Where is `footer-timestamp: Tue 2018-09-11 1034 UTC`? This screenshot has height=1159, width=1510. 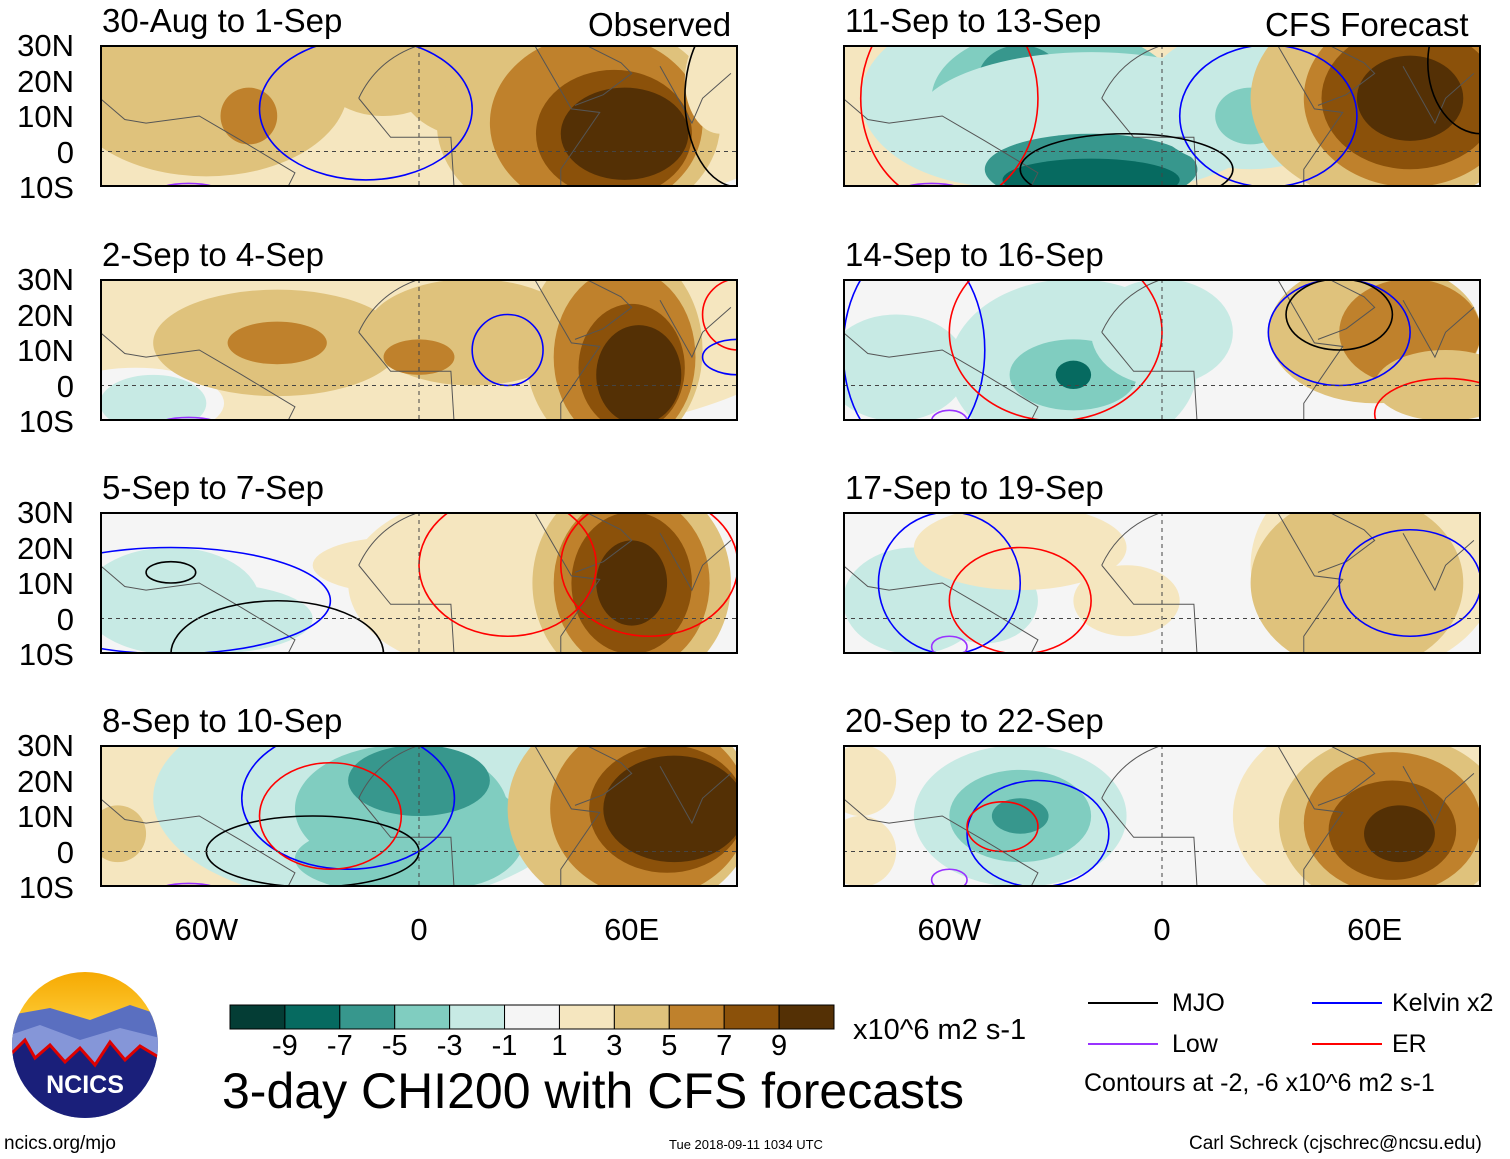
footer-timestamp: Tue 2018-09-11 1034 UTC is located at coordinates (746, 1144).